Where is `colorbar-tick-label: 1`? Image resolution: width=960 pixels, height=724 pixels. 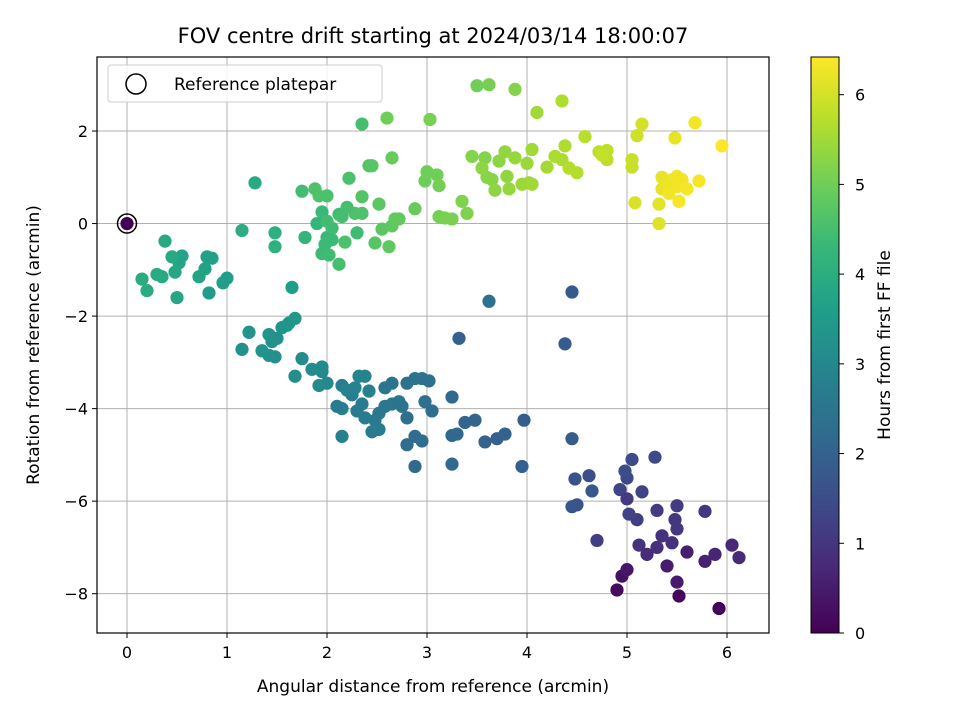 colorbar-tick-label: 1 is located at coordinates (860, 543).